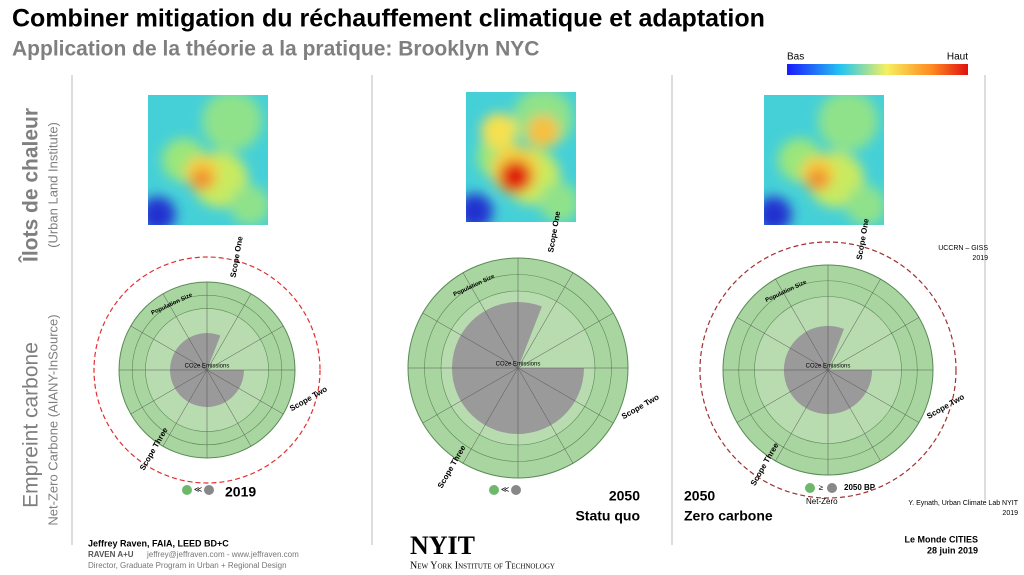  What do you see at coordinates (52, 185) in the screenshot?
I see `row-source: (Urban Land Institute)` at bounding box center [52, 185].